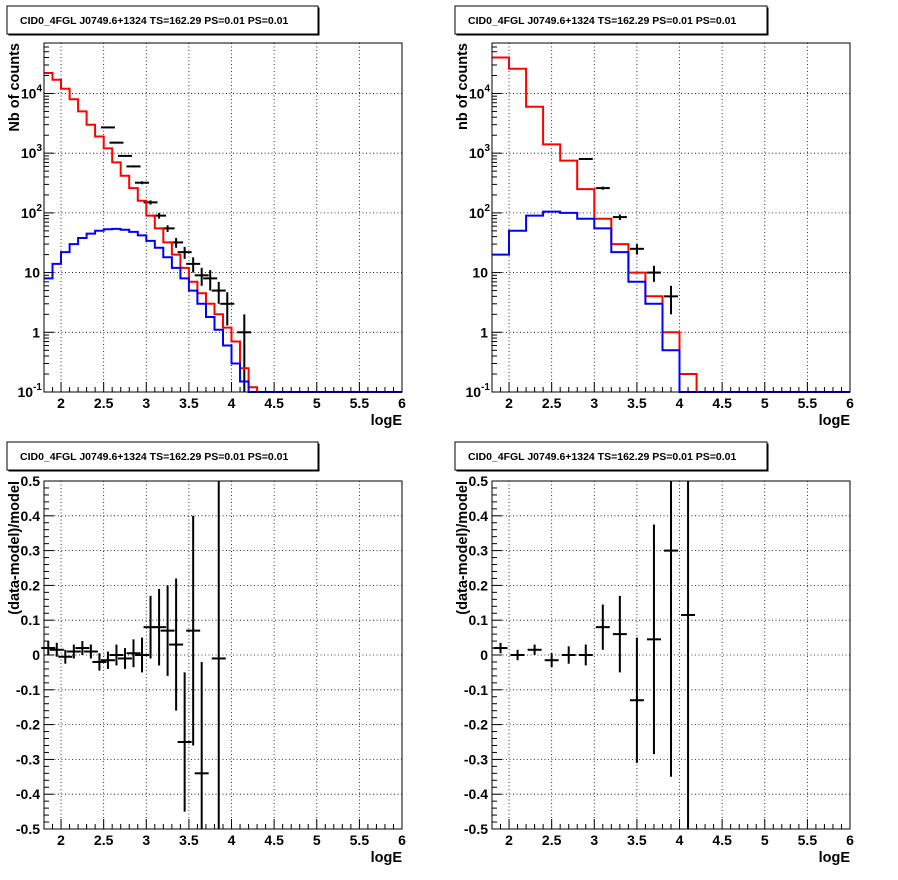 The height and width of the screenshot is (880, 898). I want to click on component-histogram, so click(223, 310).